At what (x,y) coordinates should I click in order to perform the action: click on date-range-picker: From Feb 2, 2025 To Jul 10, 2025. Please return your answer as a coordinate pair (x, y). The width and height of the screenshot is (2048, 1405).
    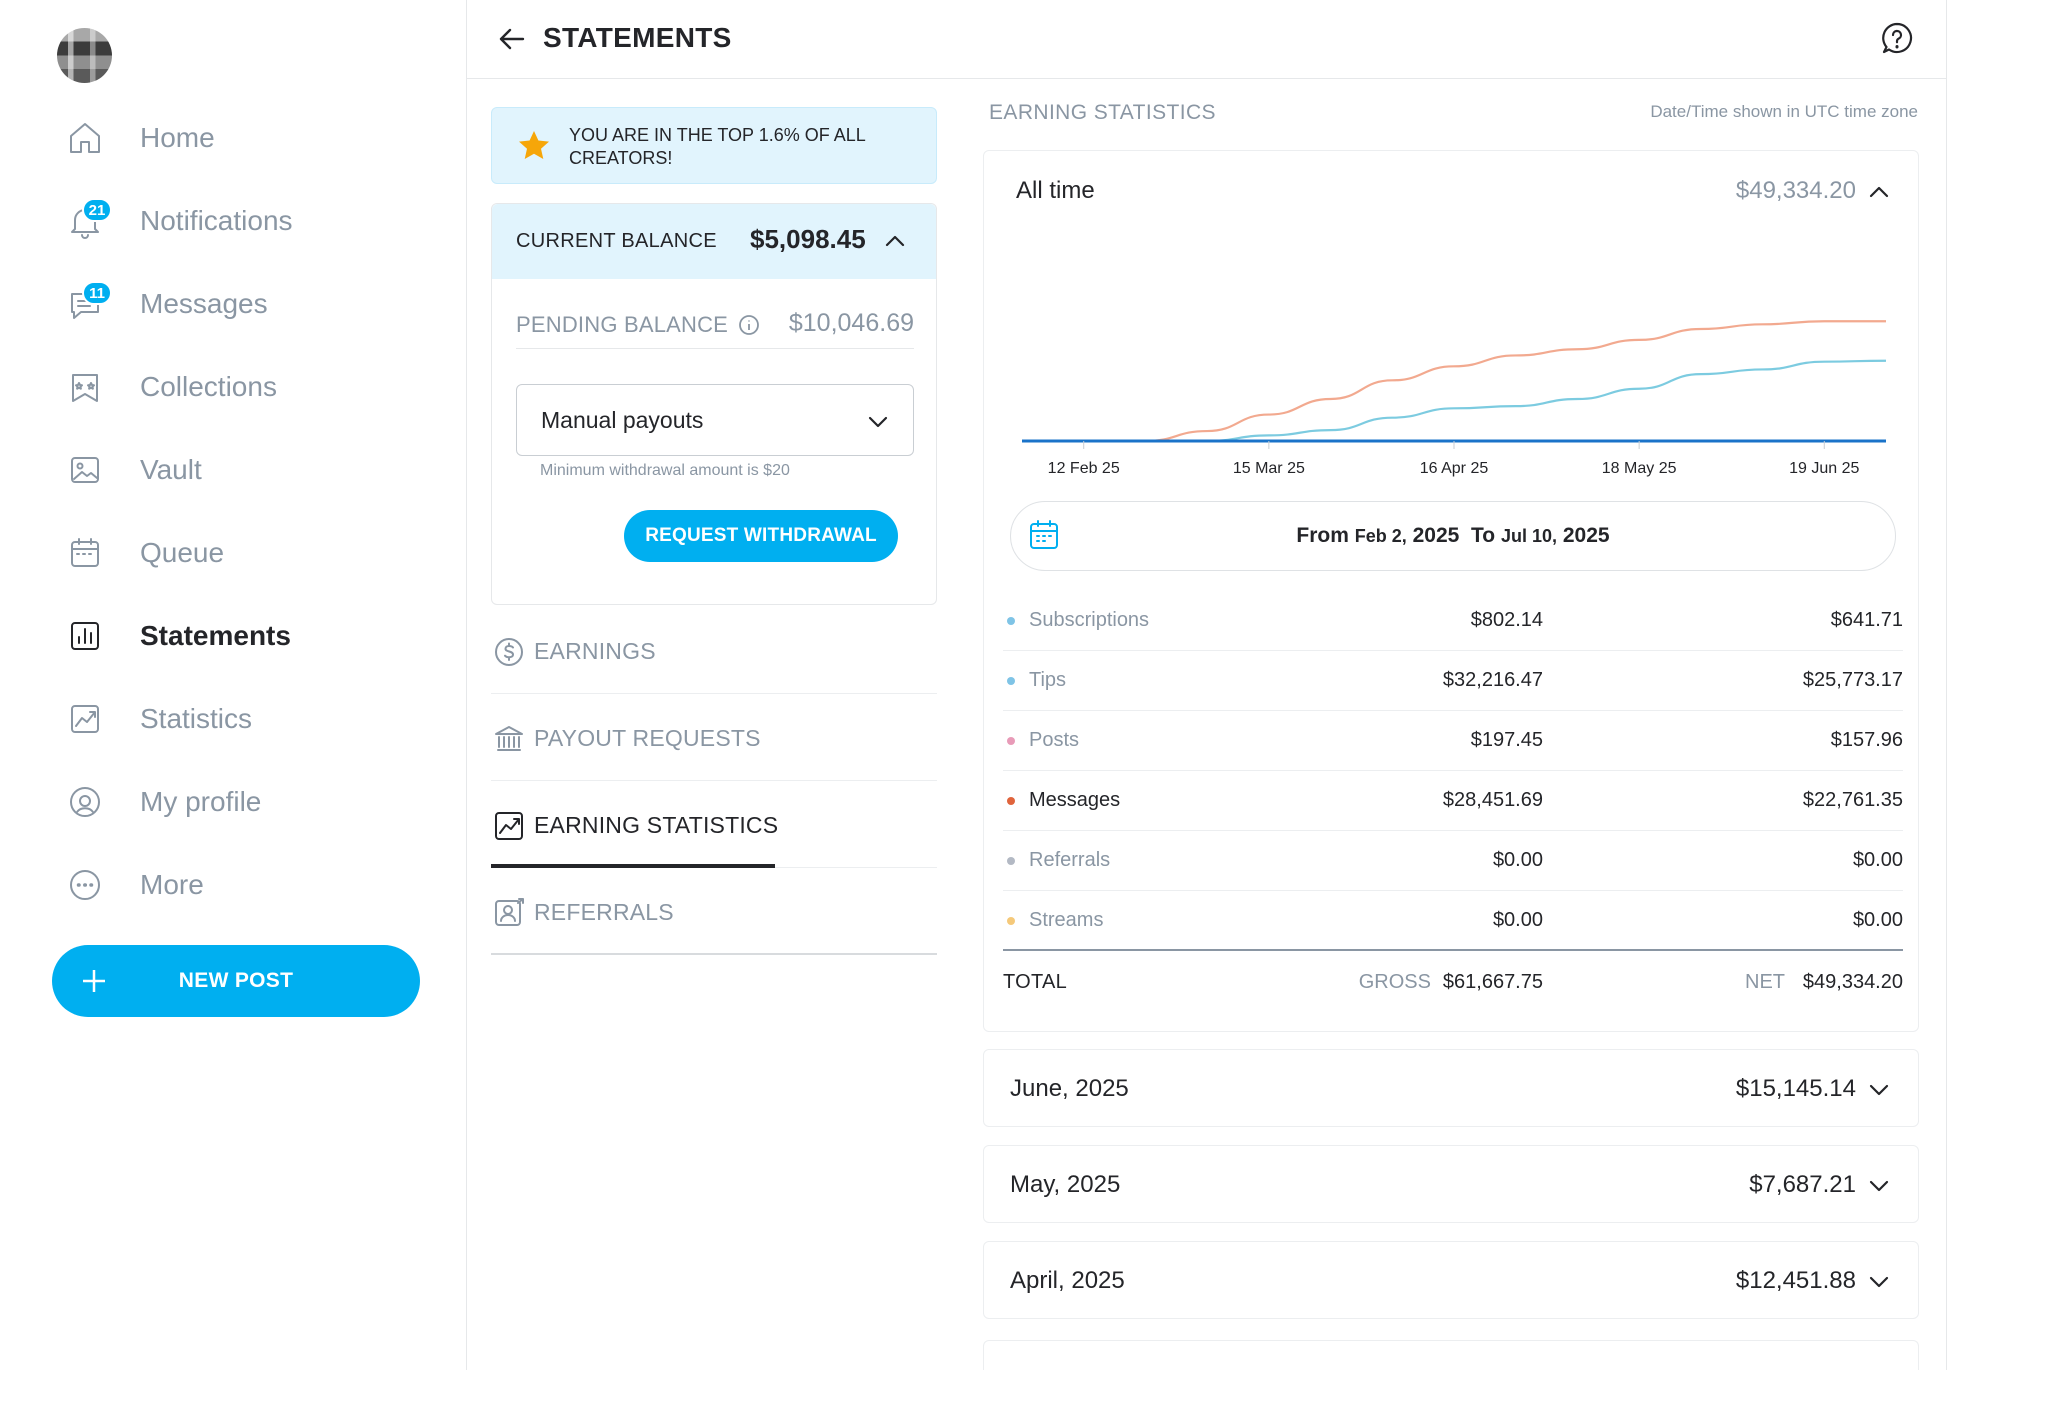
    Looking at the image, I should click on (1453, 536).